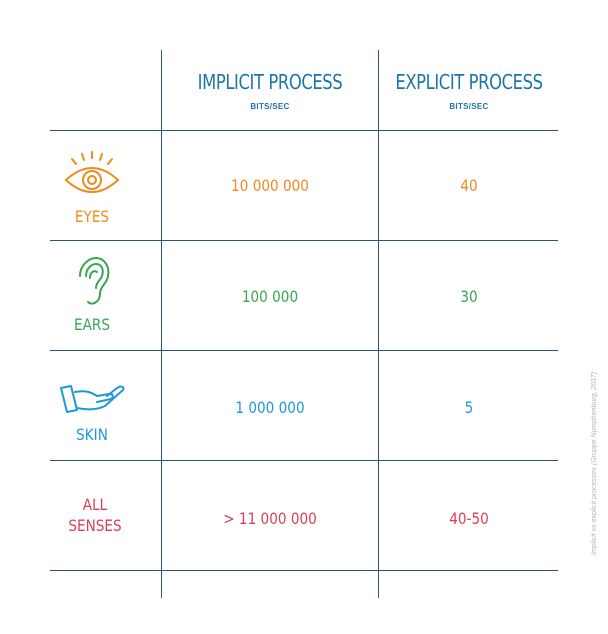  What do you see at coordinates (469, 518) in the screenshot?
I see `all-senses-explicit-value: 40-50` at bounding box center [469, 518].